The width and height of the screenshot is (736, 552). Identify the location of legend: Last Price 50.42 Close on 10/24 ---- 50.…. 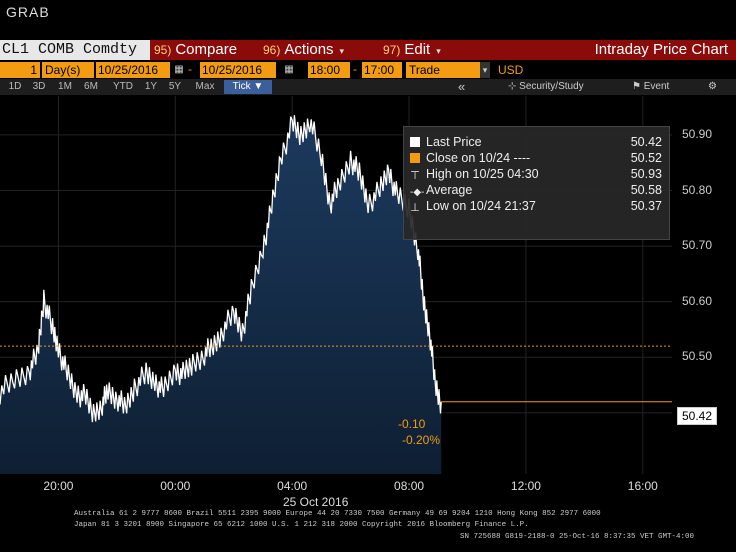
(536, 183).